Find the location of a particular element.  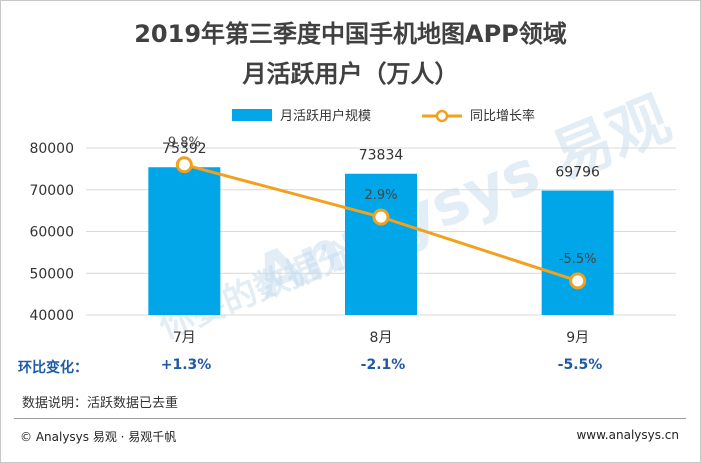

bar-value-label: 69796 is located at coordinates (577, 173).